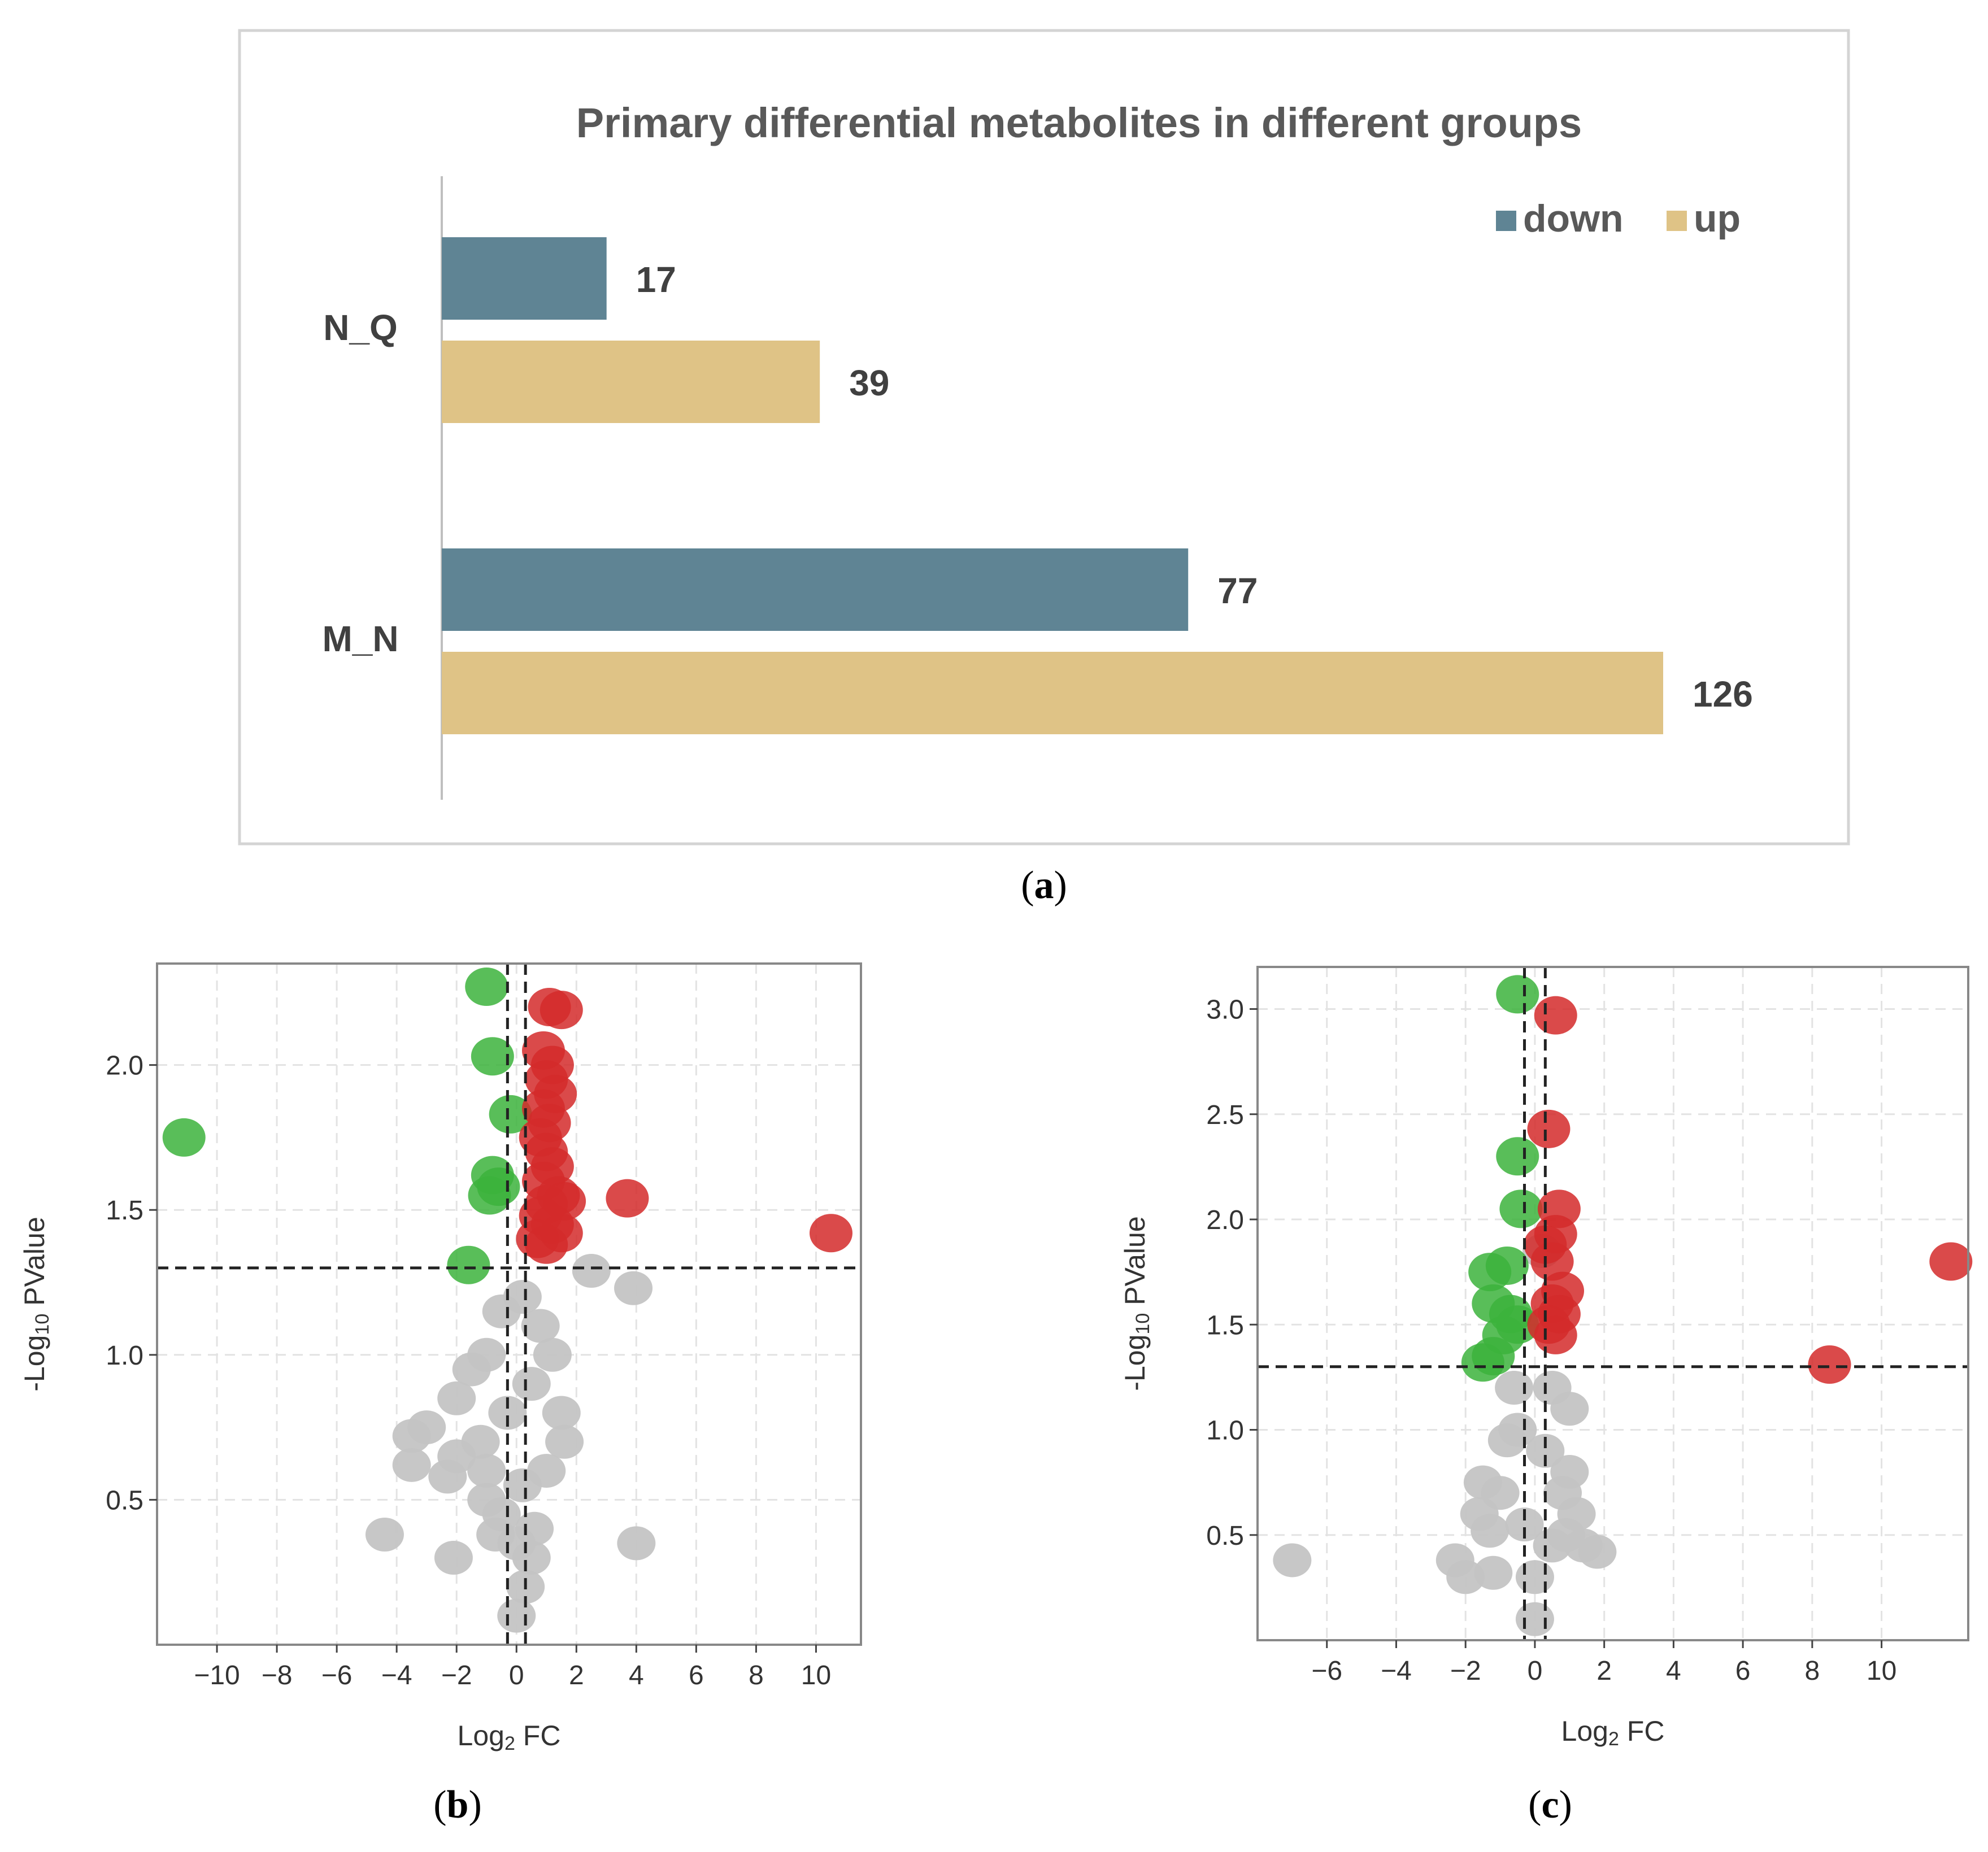  I want to click on legend-label-down: down, so click(1573, 218).